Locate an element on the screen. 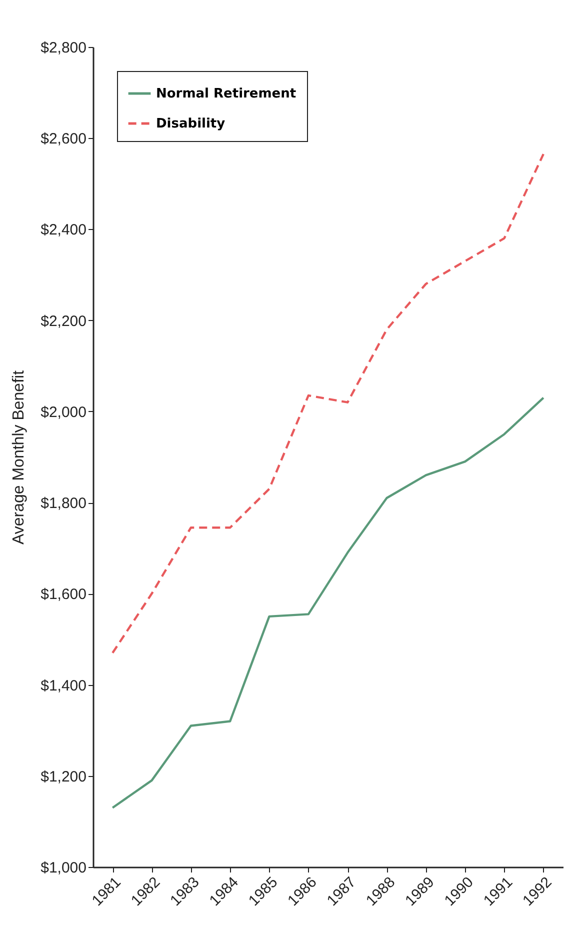 This screenshot has height=945, width=584. y-axis-title: Average Monthly Benefit is located at coordinates (19, 457).